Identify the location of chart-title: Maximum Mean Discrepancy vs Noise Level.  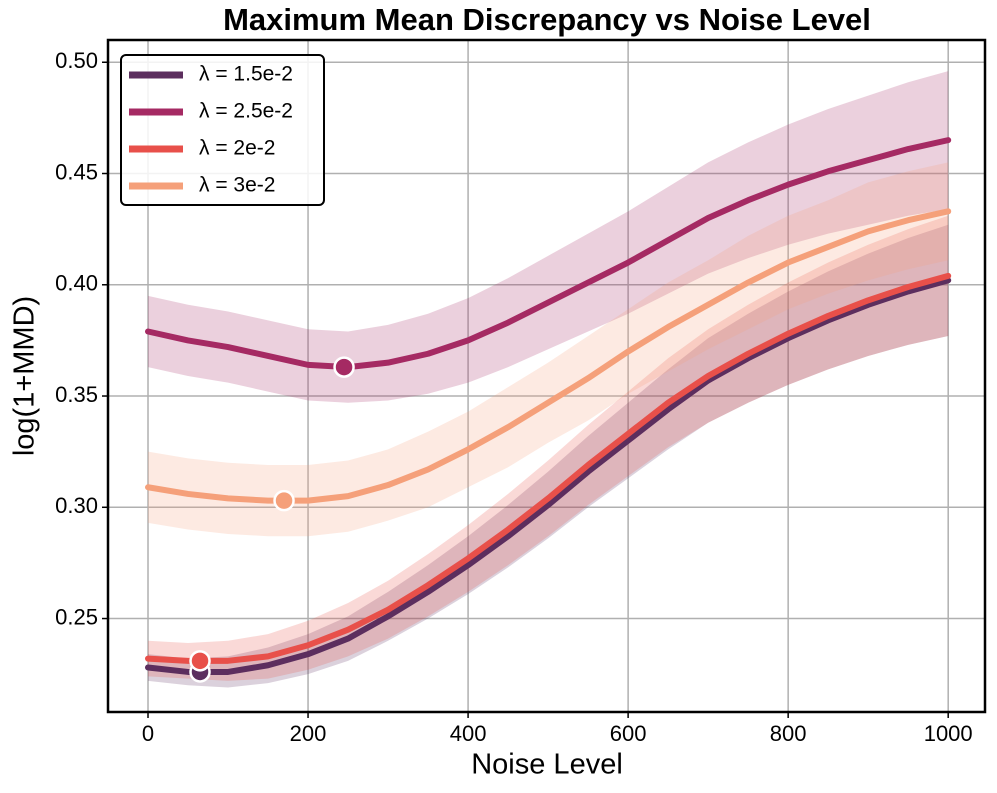
(547, 19).